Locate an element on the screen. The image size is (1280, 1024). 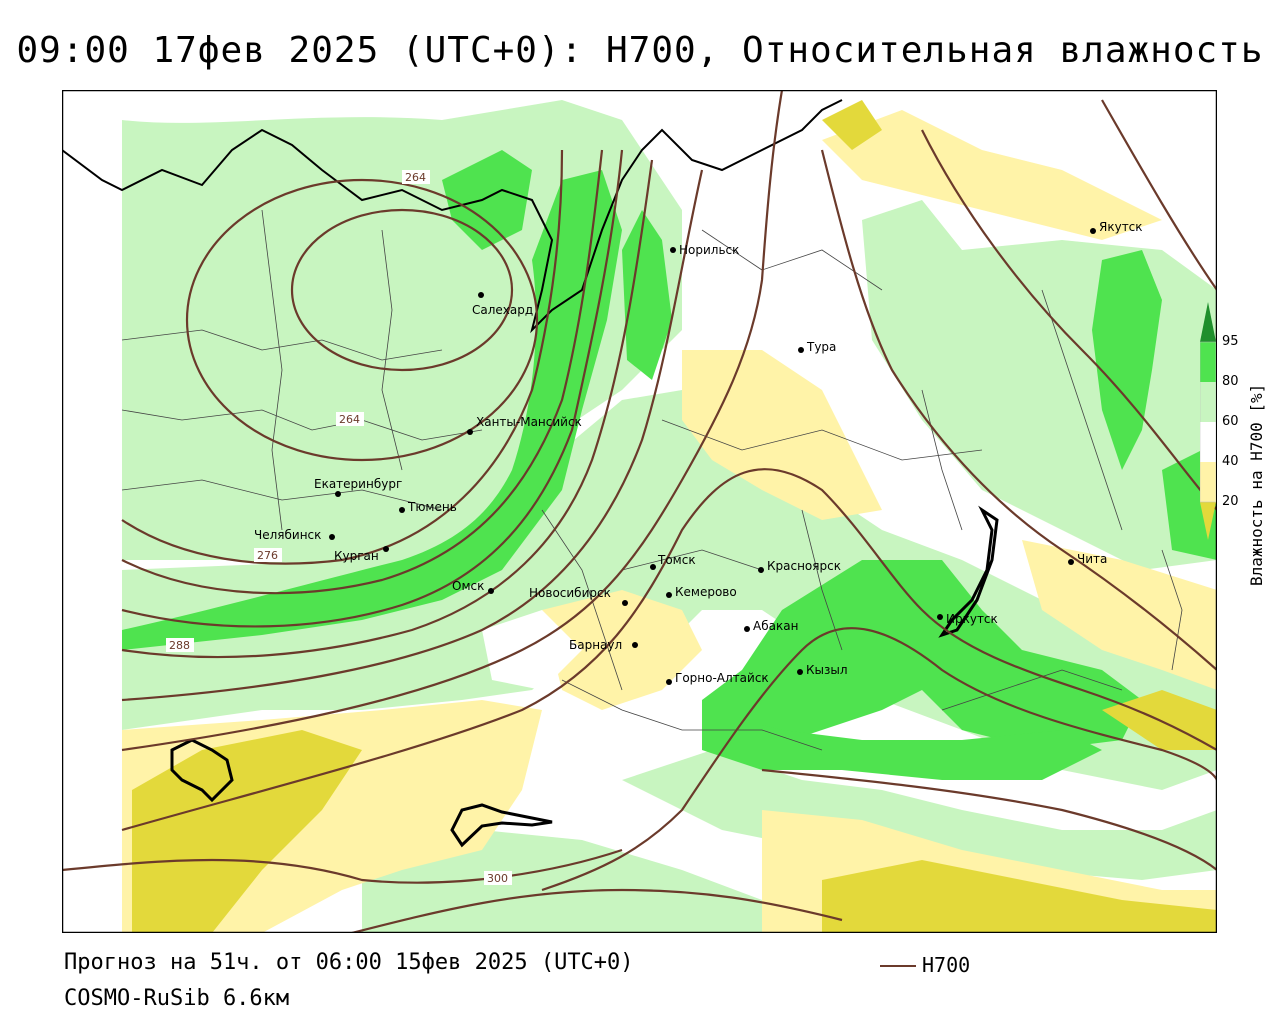
h700-contour-inner is located at coordinates (402, 290).